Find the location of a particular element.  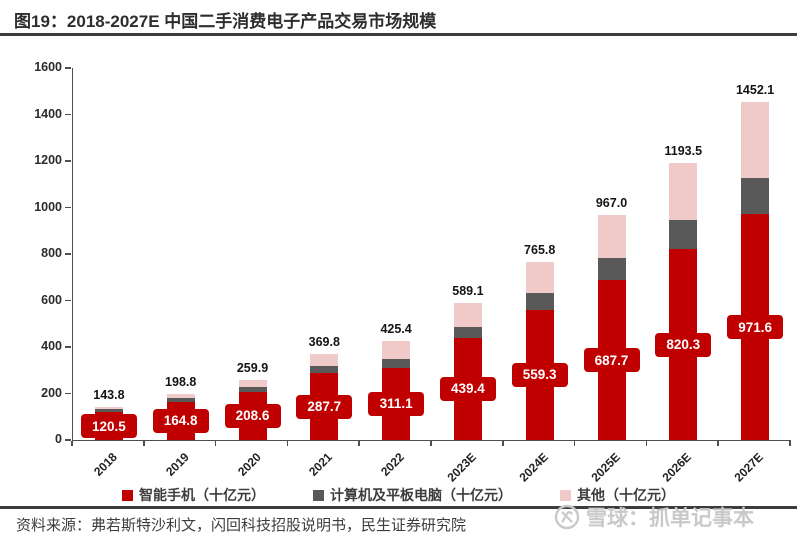

bar-total-label: 143.8 is located at coordinates (109, 394).